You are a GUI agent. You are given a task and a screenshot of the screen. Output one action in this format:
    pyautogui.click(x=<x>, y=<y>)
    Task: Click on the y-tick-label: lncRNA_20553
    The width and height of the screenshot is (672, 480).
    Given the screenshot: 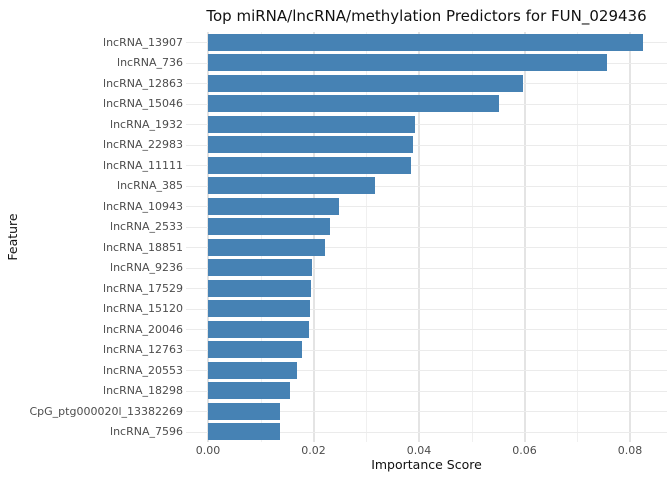 What is the action you would take?
    pyautogui.click(x=143, y=370)
    